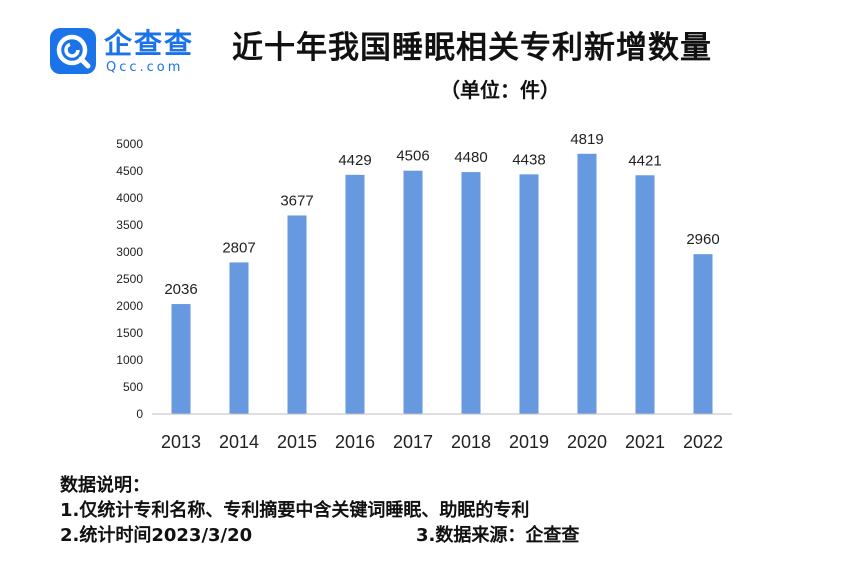  What do you see at coordinates (413, 292) in the screenshot?
I see `bar-2017` at bounding box center [413, 292].